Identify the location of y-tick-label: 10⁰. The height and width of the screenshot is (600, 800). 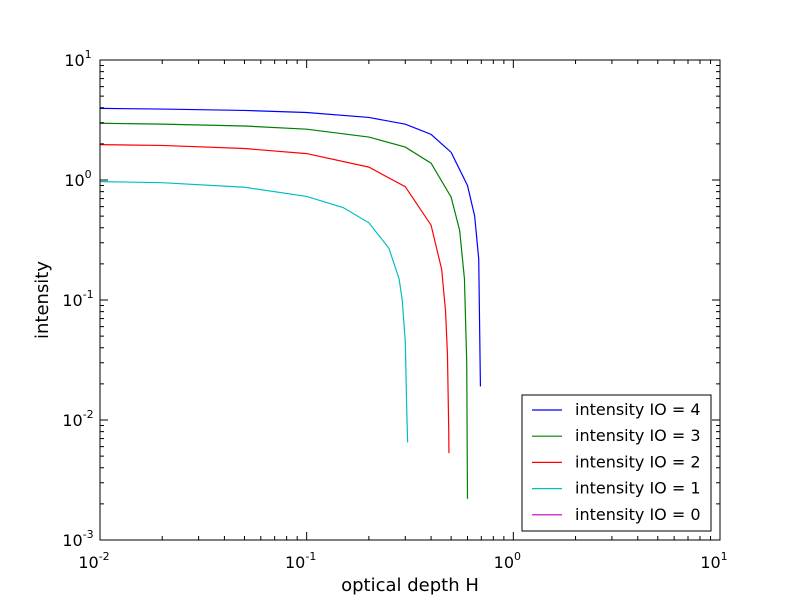
(77, 179).